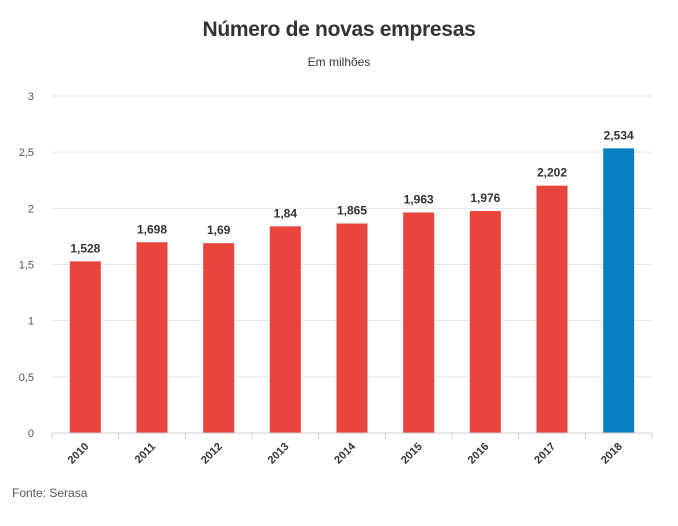 The image size is (678, 526). What do you see at coordinates (145, 453) in the screenshot?
I see `x-tick-label: 2011` at bounding box center [145, 453].